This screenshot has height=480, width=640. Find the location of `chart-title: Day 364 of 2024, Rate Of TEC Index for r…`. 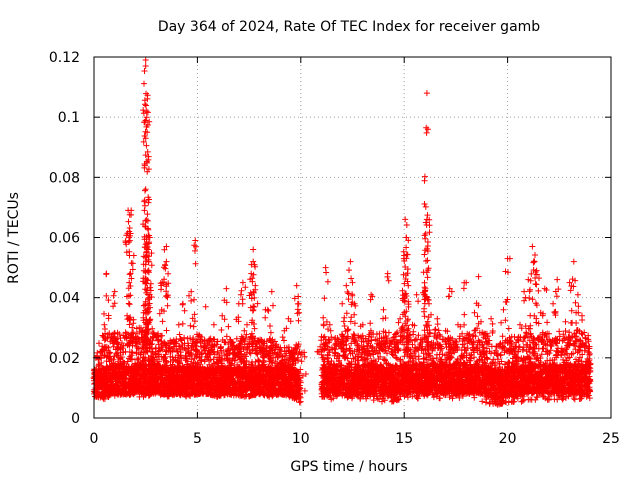

chart-title: Day 364 of 2024, Rate Of TEC Index for r… is located at coordinates (349, 27).